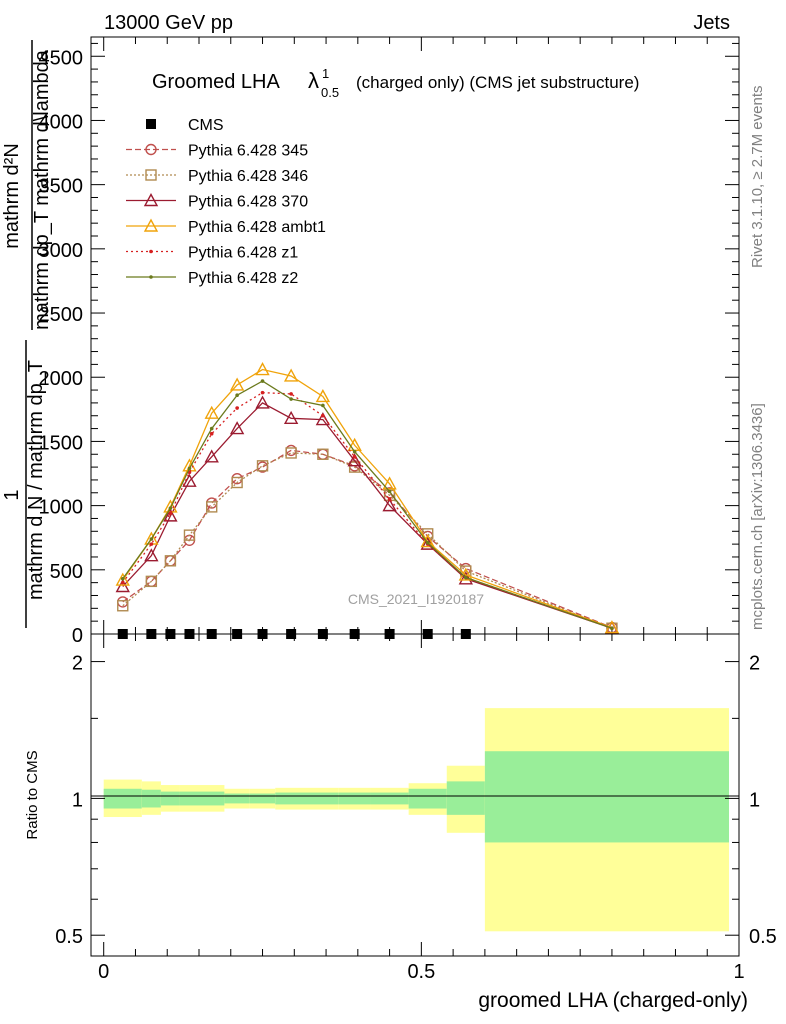 The height and width of the screenshot is (1024, 786). Describe the element at coordinates (248, 151) in the screenshot. I see `legend-label: Pythia 6.428 345` at that location.